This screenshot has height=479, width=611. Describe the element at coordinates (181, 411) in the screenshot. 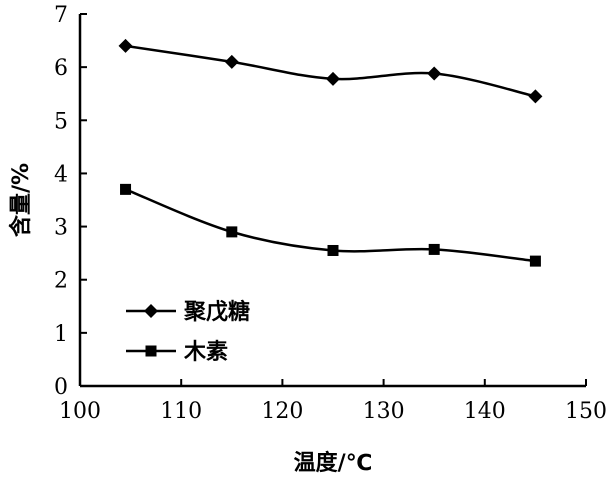

I see `x-tick-label-110: 110` at that location.